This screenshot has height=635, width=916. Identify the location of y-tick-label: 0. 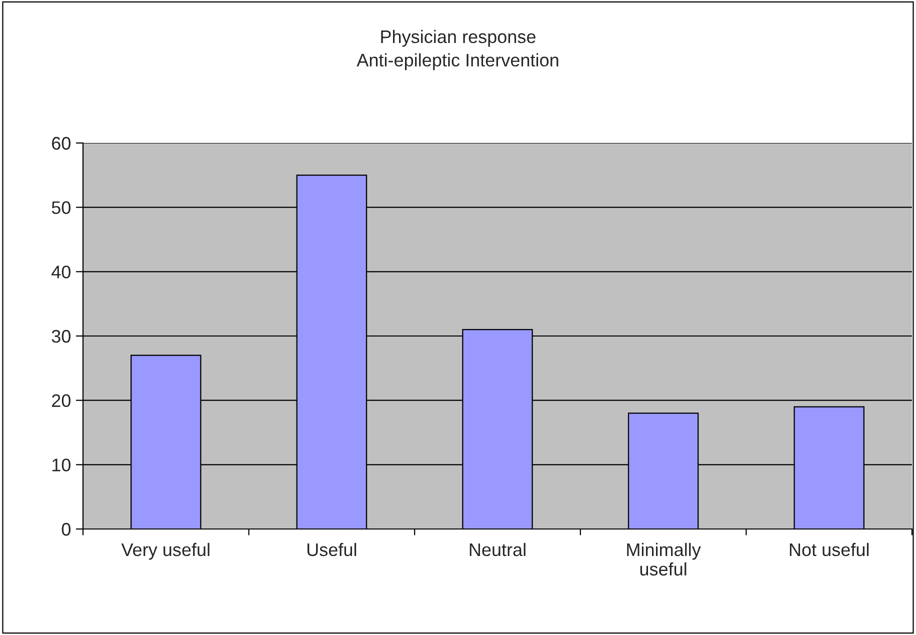
(66, 529).